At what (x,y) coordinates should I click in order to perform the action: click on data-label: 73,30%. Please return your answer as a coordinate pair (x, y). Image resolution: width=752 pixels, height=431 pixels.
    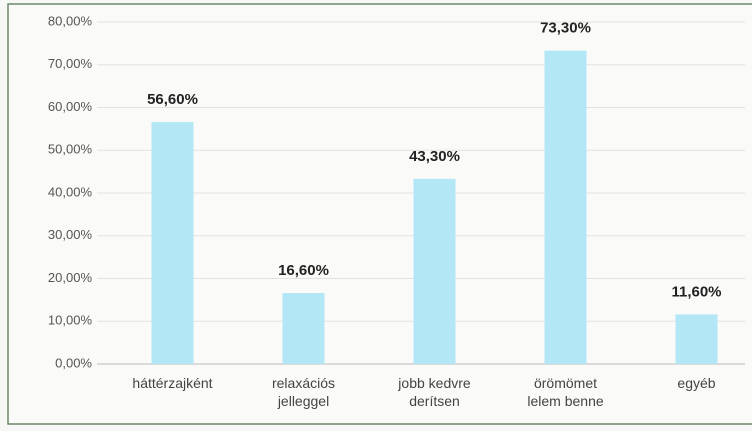
    Looking at the image, I should click on (565, 28).